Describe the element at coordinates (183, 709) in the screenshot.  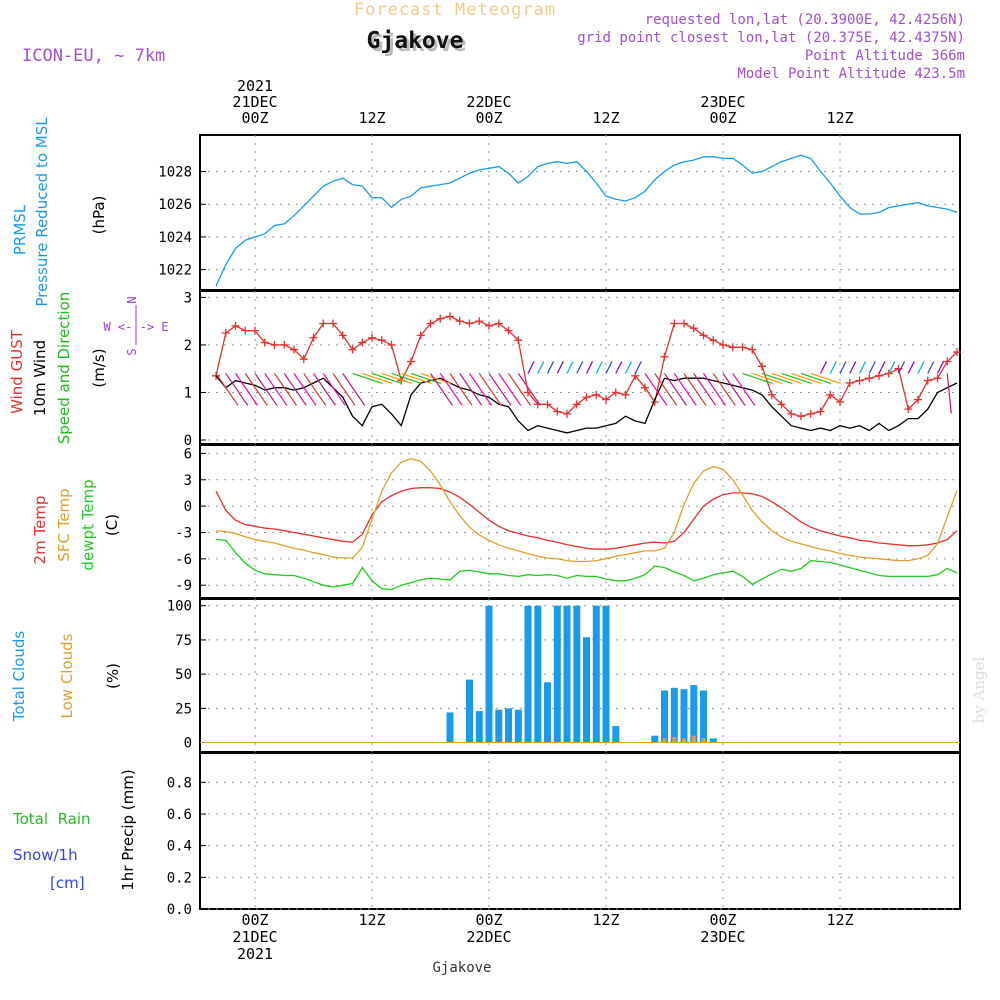
I see `clouds-ytick-label: 25` at that location.